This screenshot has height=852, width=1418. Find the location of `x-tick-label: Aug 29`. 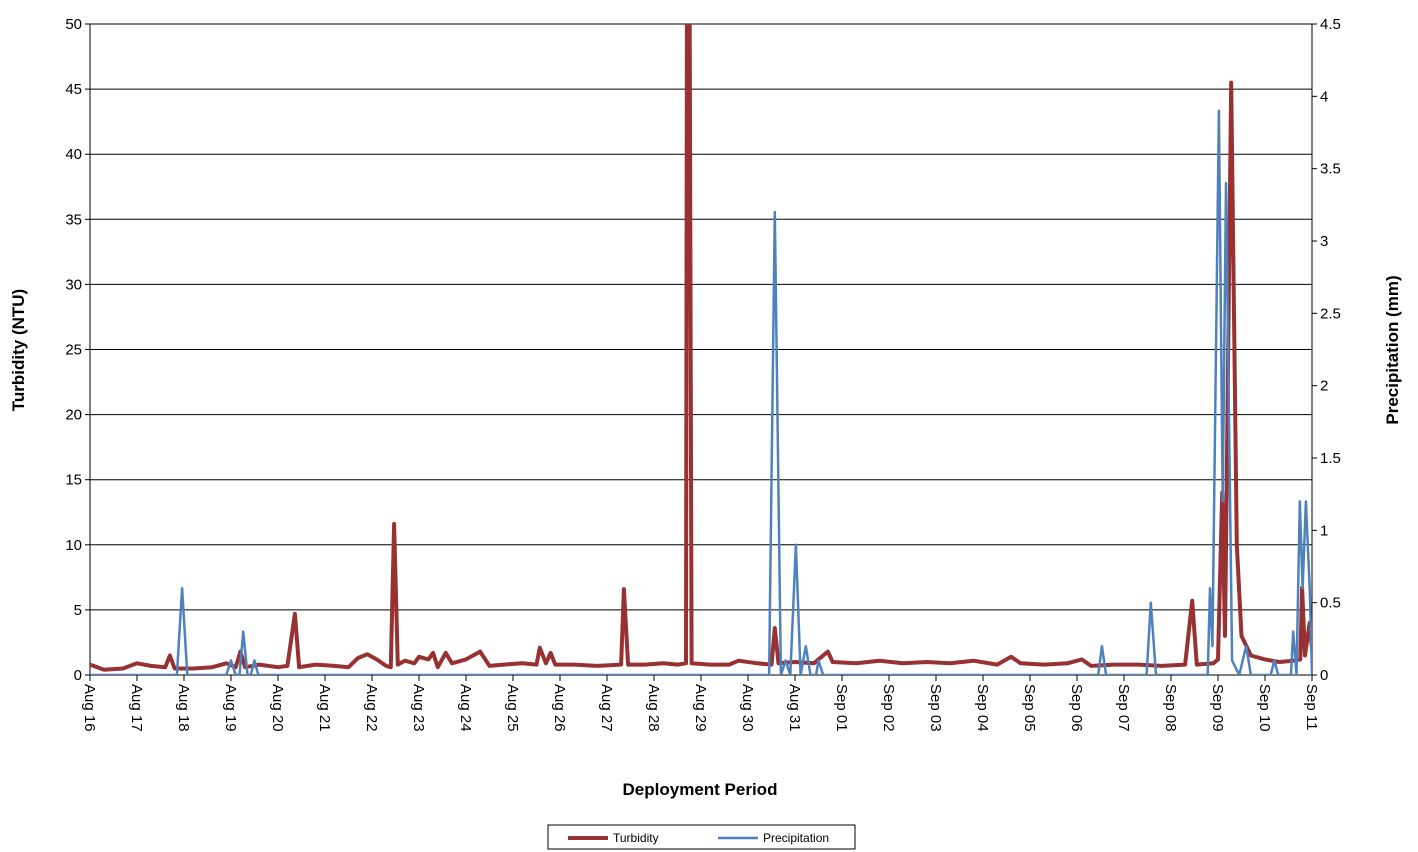

x-tick-label: Aug 29 is located at coordinates (700, 708).